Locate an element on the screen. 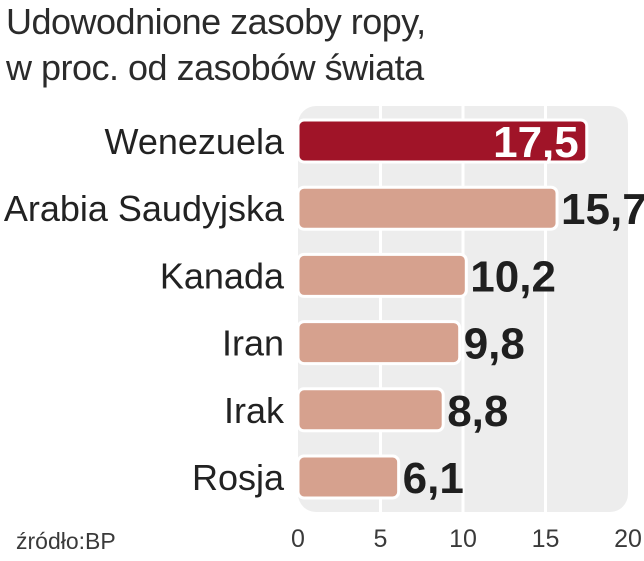 The width and height of the screenshot is (644, 561). value-label: 10,2 is located at coordinates (513, 276).